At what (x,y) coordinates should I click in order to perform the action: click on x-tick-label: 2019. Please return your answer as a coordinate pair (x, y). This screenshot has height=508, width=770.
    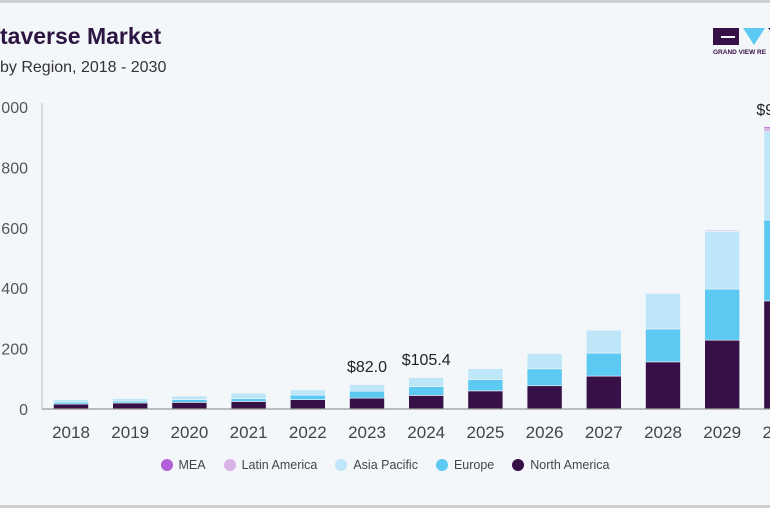
    Looking at the image, I should click on (130, 432).